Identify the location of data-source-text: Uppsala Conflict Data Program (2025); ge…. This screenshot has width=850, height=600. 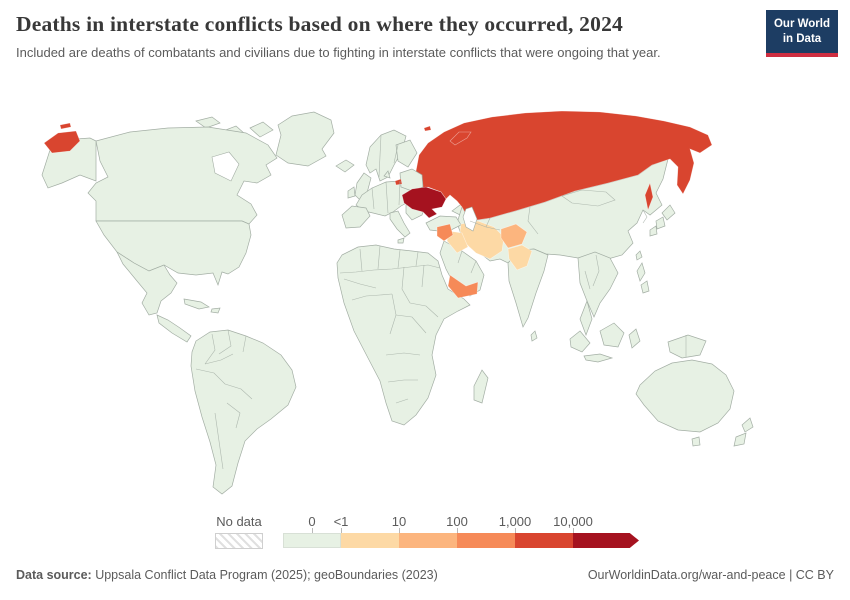
(264, 575).